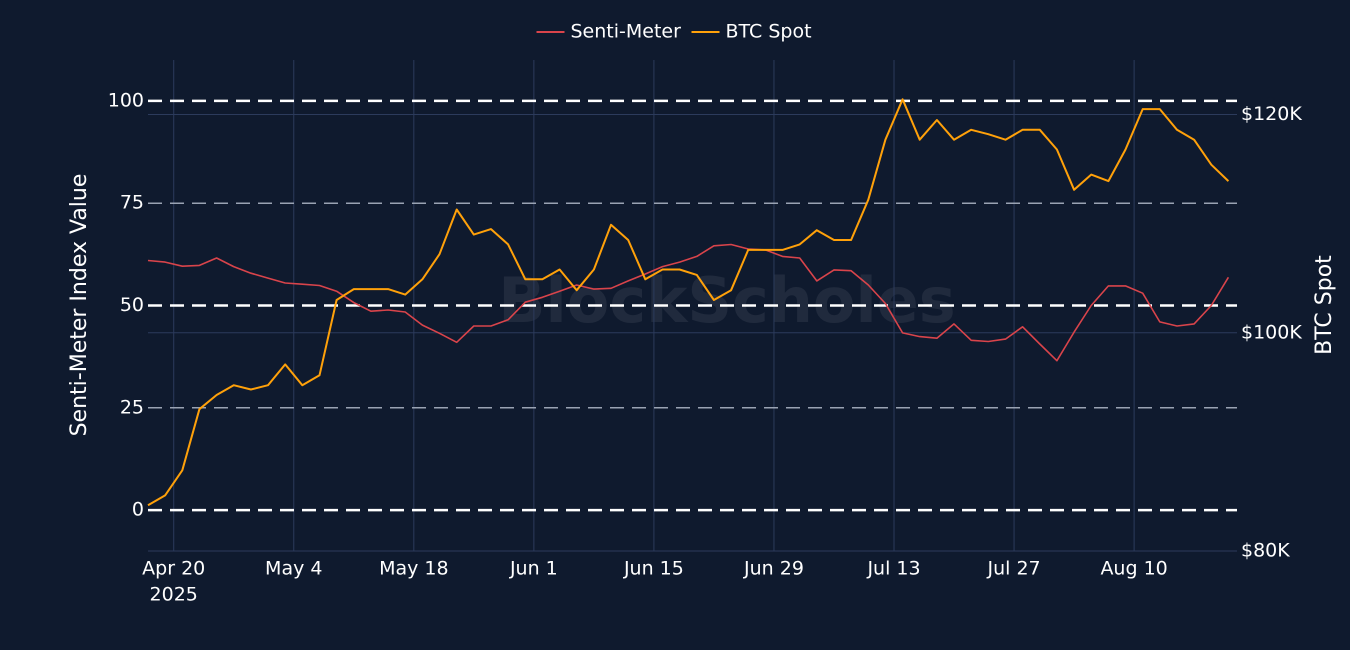 This screenshot has height=650, width=1350. I want to click on watermark: BlockScholes, so click(726, 300).